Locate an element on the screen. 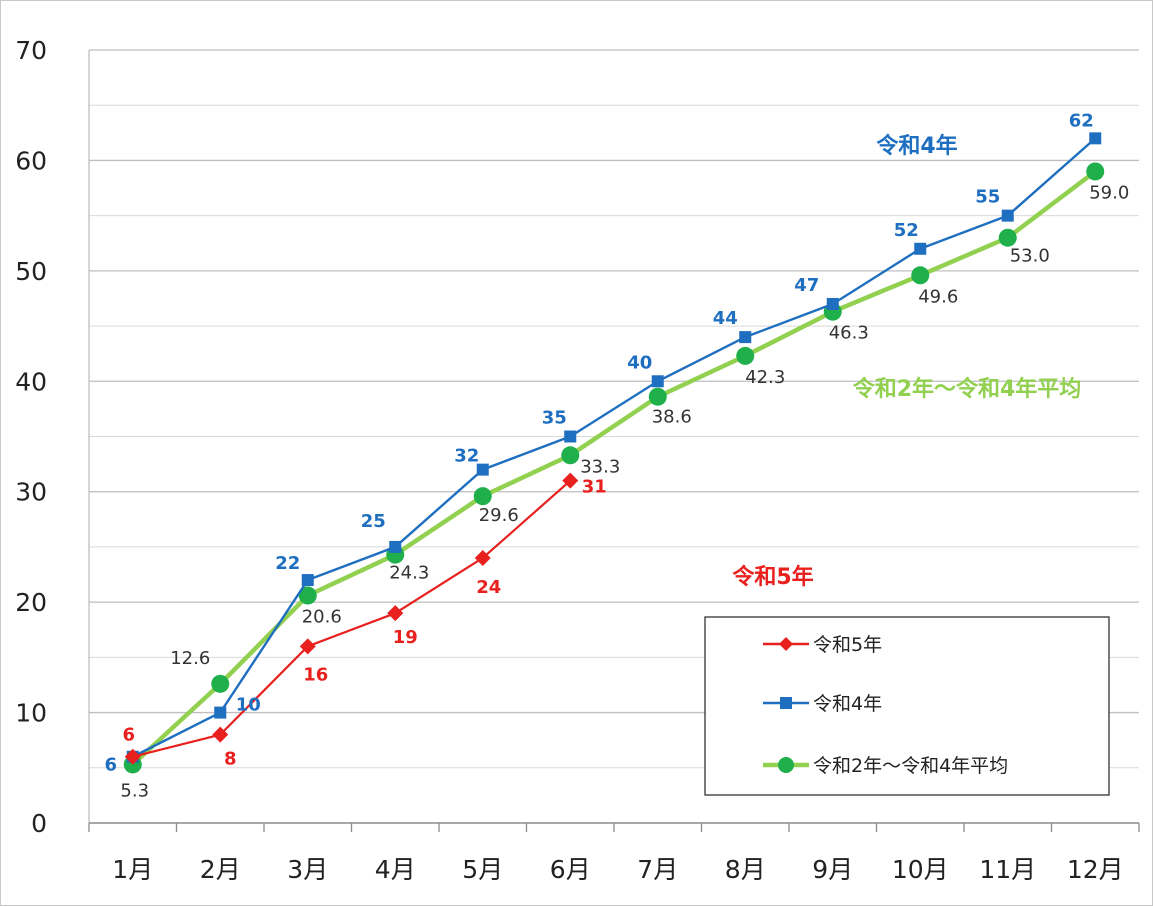 The height and width of the screenshot is (907, 1153). x-tick-label: 7月 is located at coordinates (657, 869).